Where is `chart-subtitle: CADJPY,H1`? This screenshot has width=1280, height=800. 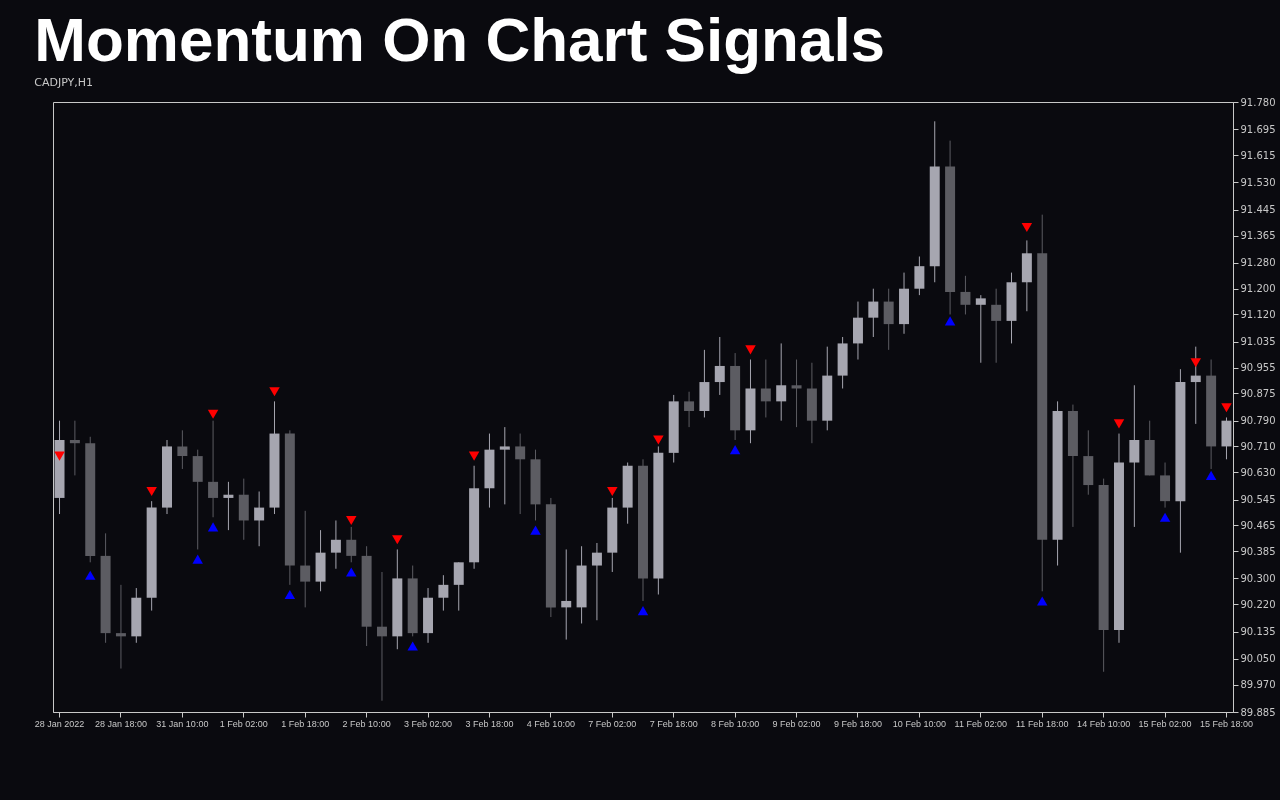 chart-subtitle: CADJPY,H1 is located at coordinates (64, 82).